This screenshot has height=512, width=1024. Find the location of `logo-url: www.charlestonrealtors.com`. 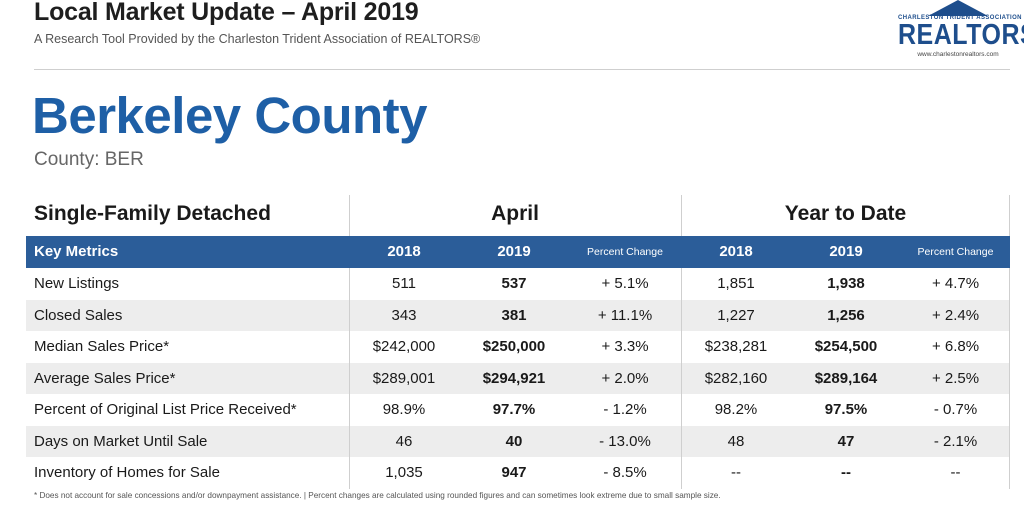

logo-url: www.charlestonrealtors.com is located at coordinates (958, 54).